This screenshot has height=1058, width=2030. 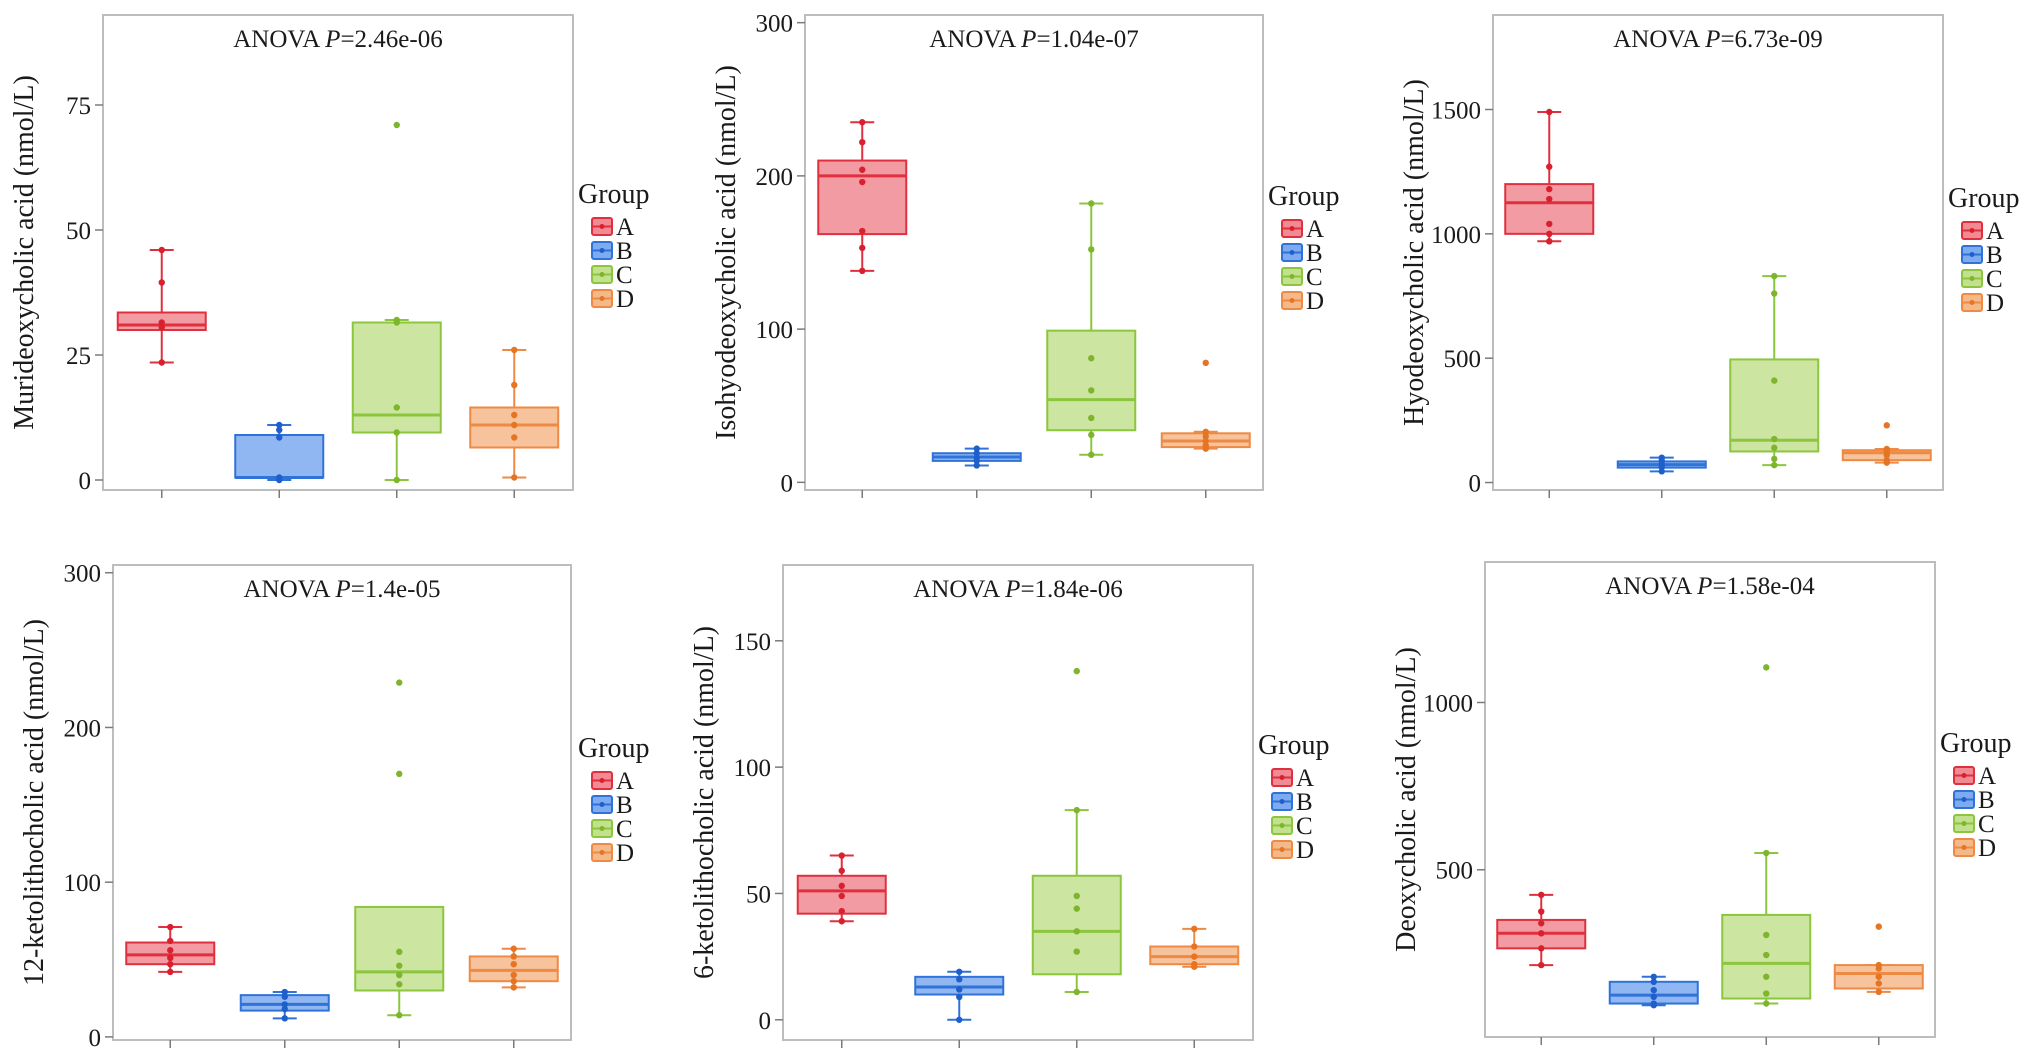 What do you see at coordinates (758, 894) in the screenshot?
I see `y-tick-label: 50` at bounding box center [758, 894].